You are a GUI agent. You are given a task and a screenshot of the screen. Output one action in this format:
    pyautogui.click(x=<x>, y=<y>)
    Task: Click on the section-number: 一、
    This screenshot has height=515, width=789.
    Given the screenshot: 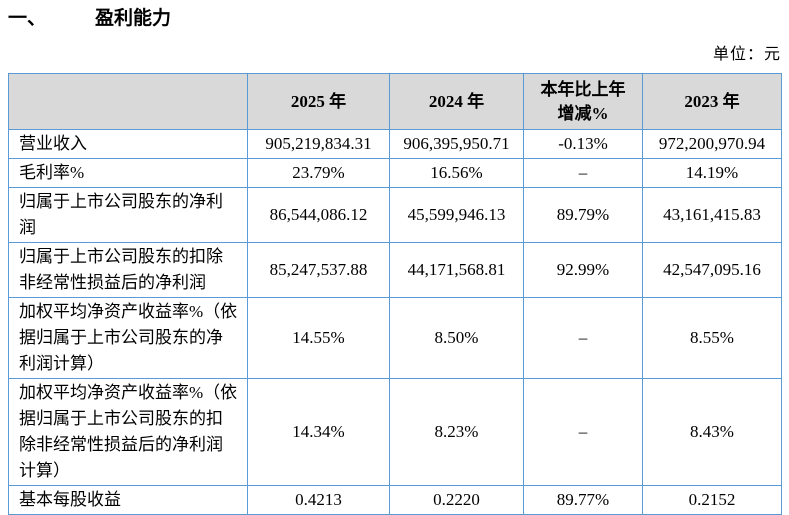 What is the action you would take?
    pyautogui.click(x=27, y=18)
    